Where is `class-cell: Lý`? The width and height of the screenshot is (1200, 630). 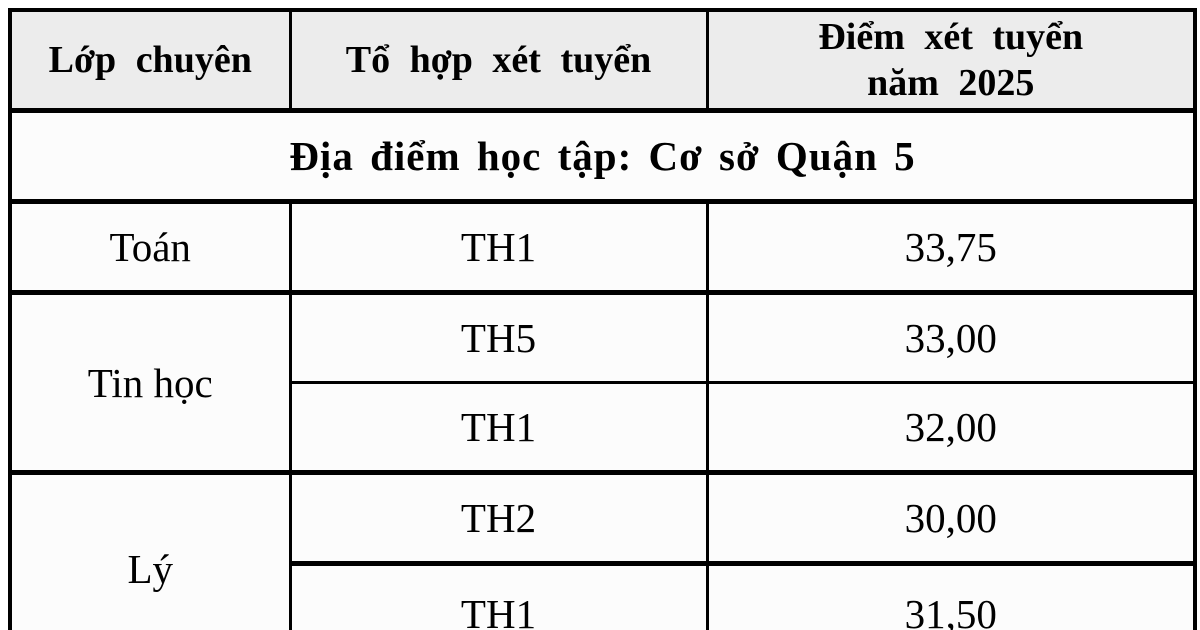
class-cell: Lý is located at coordinates (150, 550).